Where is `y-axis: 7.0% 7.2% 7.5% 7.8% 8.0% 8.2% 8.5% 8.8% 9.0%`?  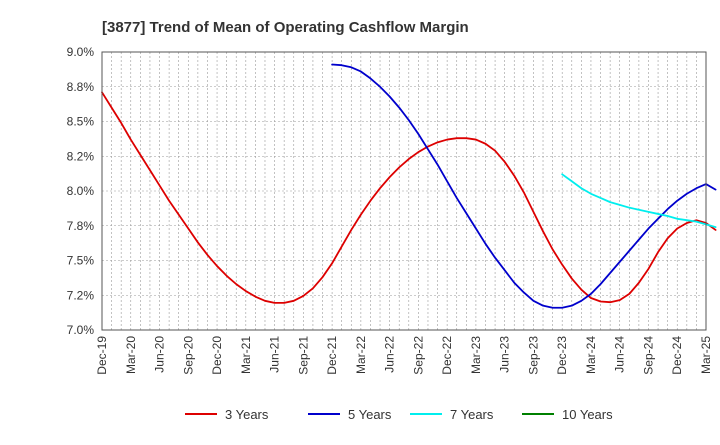
y-axis: 7.0% 7.2% 7.5% 7.8% 8.0% 8.2% 8.5% 8.8% 9.0% is located at coordinates (81, 191).